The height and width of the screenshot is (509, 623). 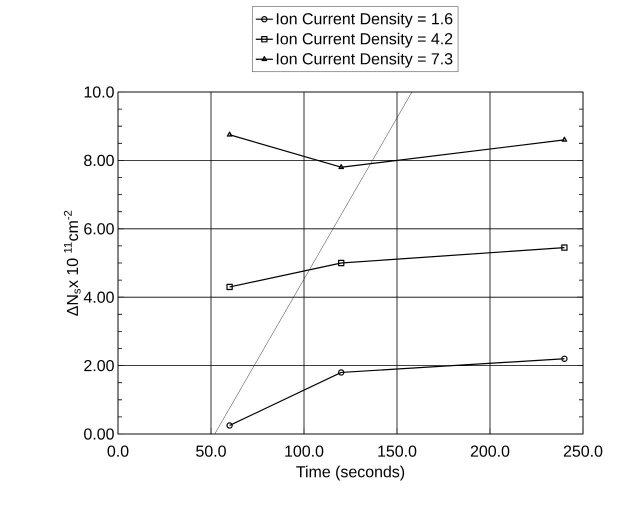 What do you see at coordinates (364, 60) in the screenshot?
I see `legend-label: Ion Current Density = 7.3` at bounding box center [364, 60].